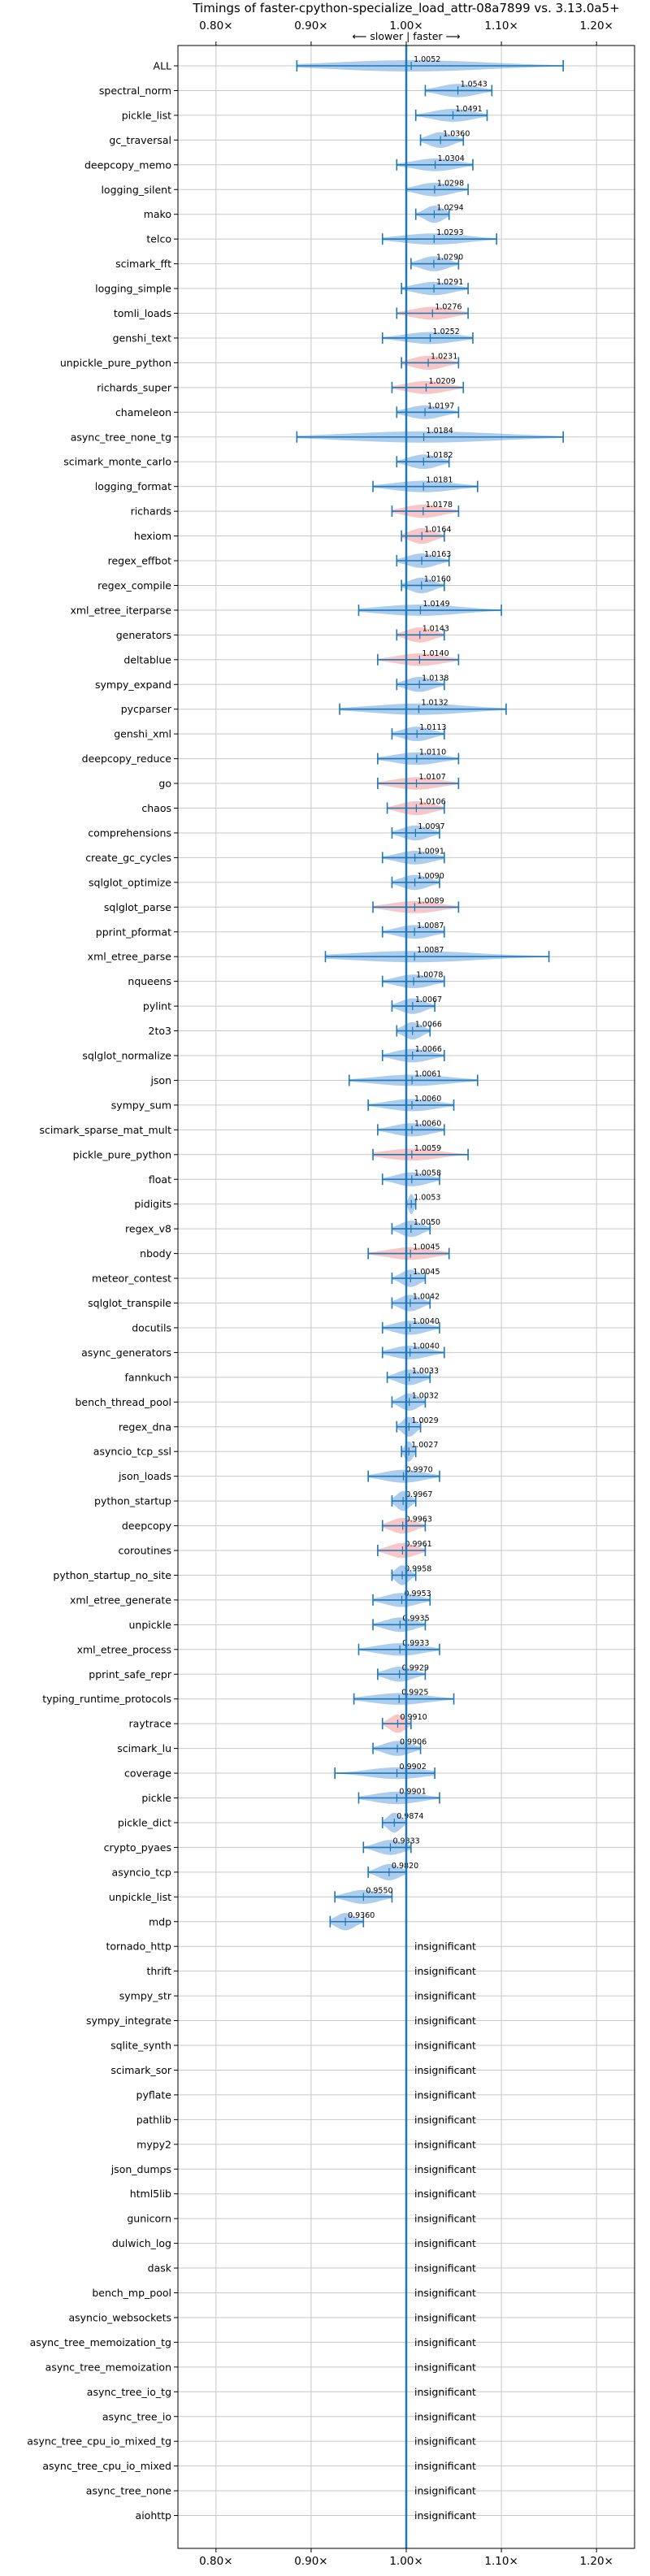 The width and height of the screenshot is (650, 2576). What do you see at coordinates (437, 530) in the screenshot?
I see `value-label: 1.0164` at bounding box center [437, 530].